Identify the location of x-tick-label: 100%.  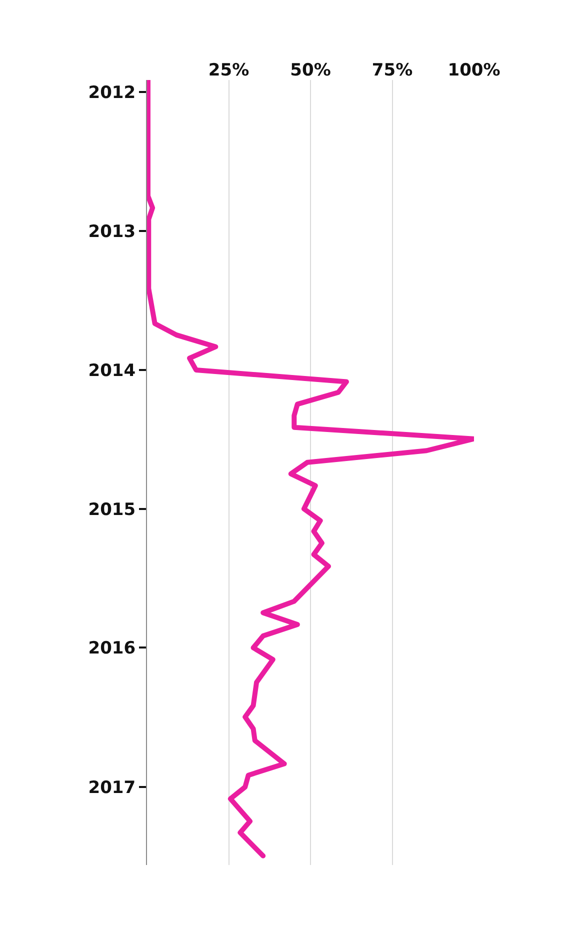
(474, 70).